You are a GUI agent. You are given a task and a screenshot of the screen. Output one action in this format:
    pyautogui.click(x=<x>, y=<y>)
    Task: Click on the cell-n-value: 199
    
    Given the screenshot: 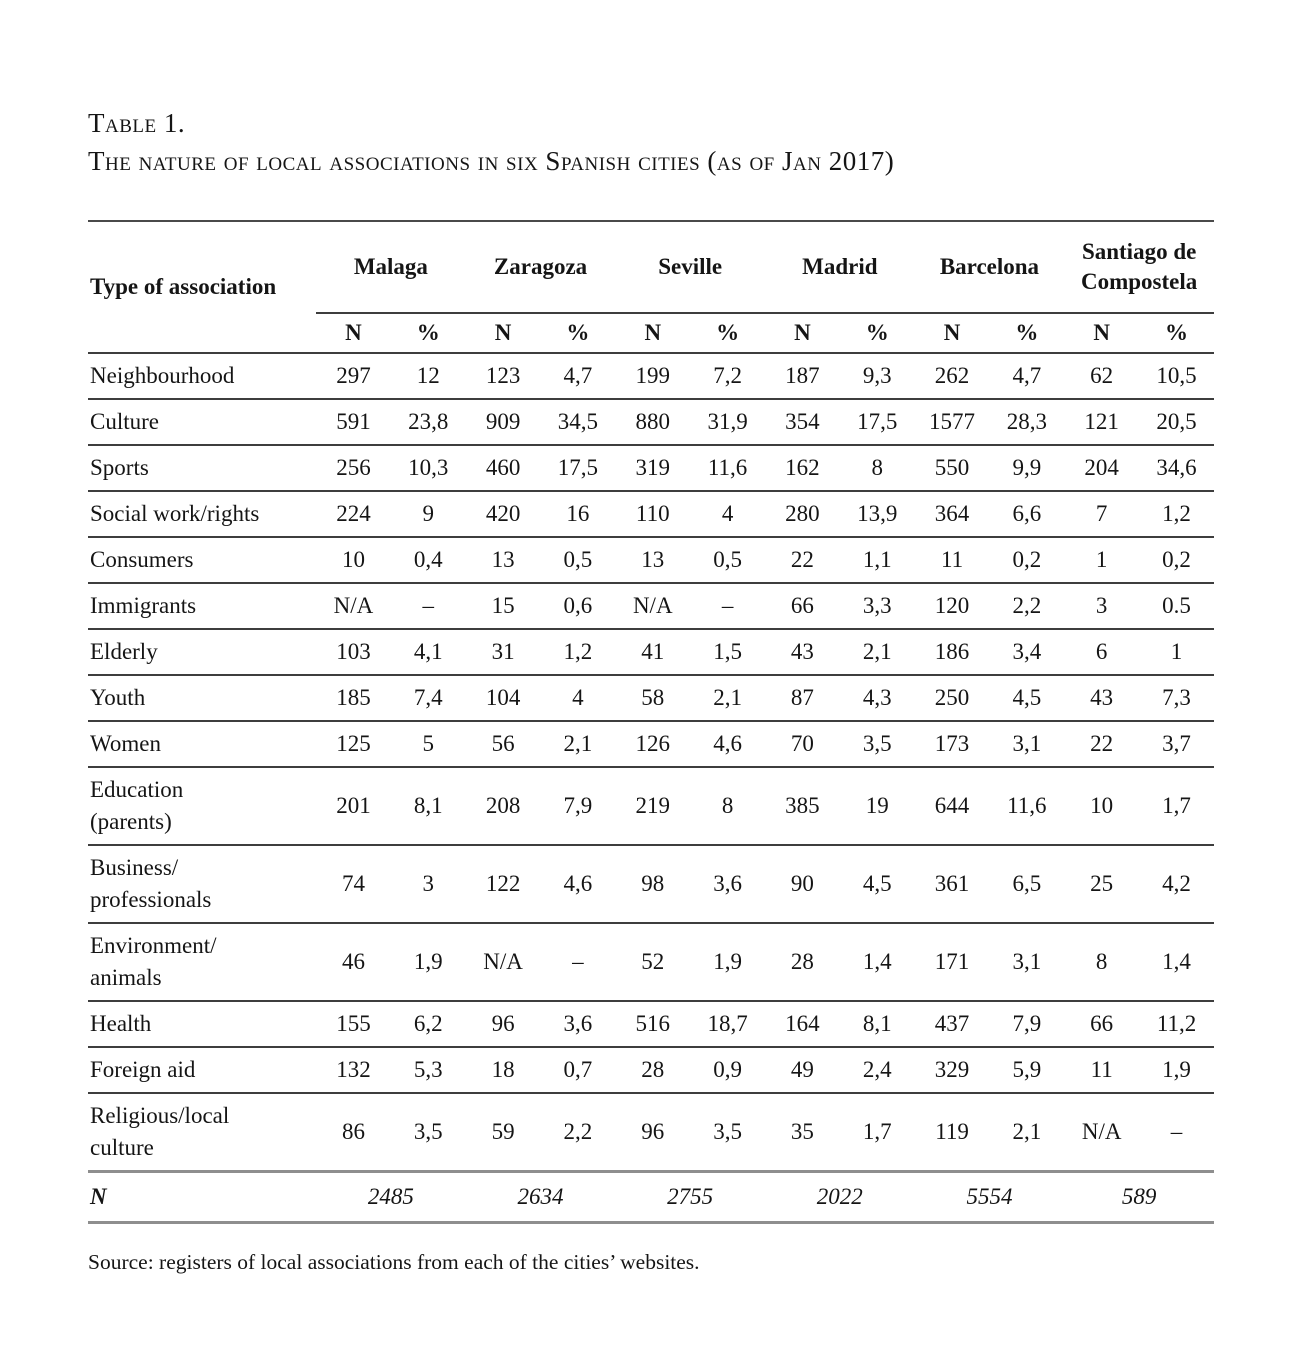 What is the action you would take?
    pyautogui.click(x=653, y=375)
    